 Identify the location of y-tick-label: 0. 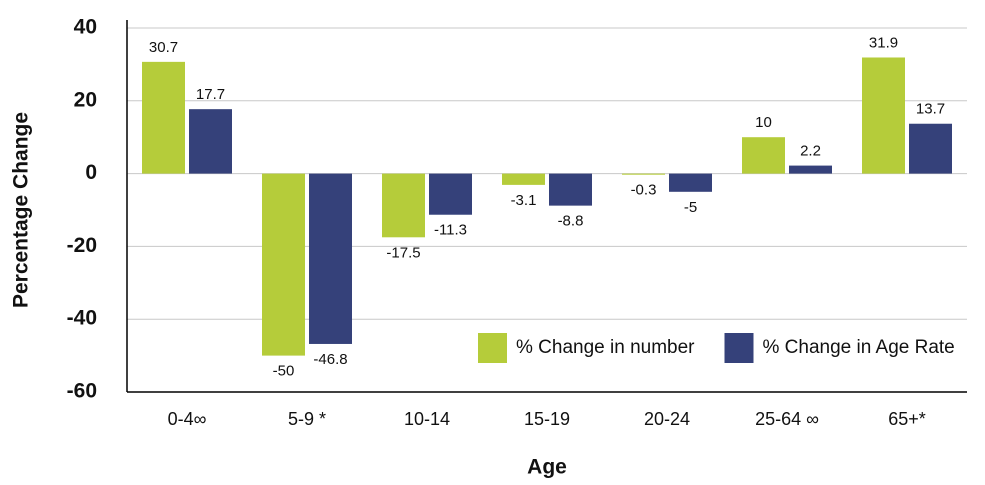
(91, 172).